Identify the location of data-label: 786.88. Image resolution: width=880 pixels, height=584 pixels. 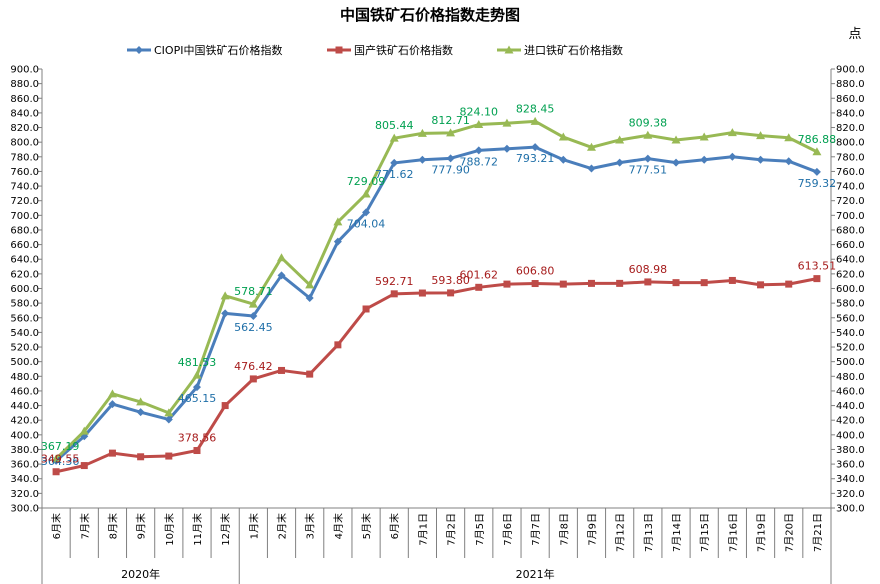
(817, 139).